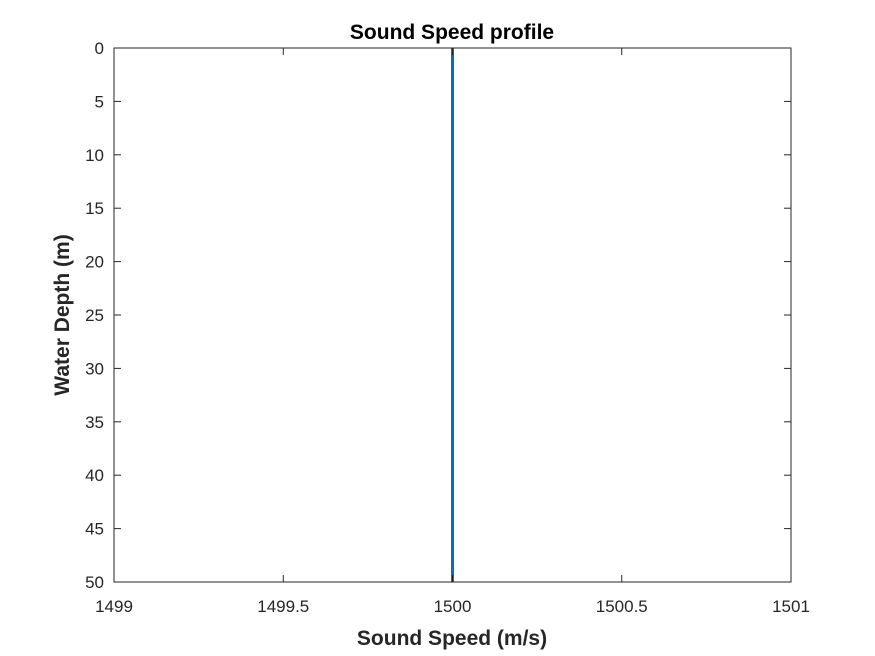 The height and width of the screenshot is (656, 875). What do you see at coordinates (94, 262) in the screenshot?
I see `y-tick-label: 20` at bounding box center [94, 262].